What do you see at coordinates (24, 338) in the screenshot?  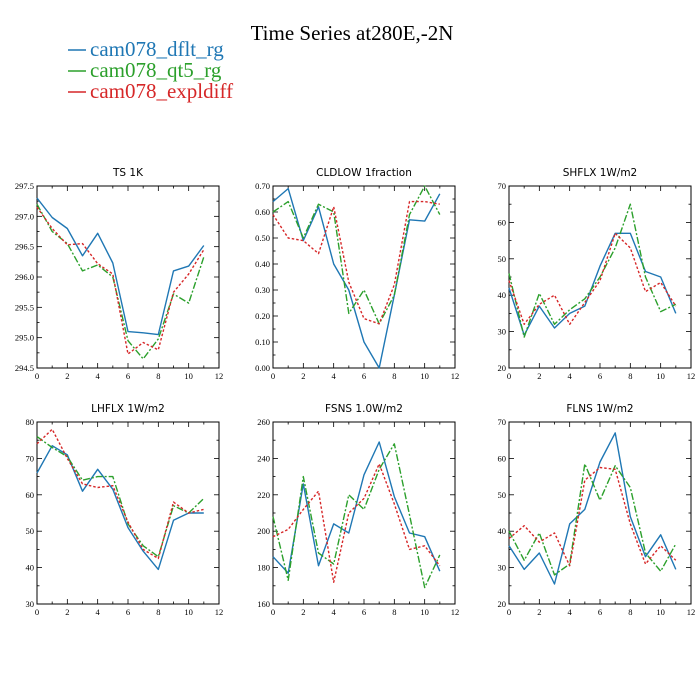 I see `y-tick-label-0-1: 295.0` at bounding box center [24, 338].